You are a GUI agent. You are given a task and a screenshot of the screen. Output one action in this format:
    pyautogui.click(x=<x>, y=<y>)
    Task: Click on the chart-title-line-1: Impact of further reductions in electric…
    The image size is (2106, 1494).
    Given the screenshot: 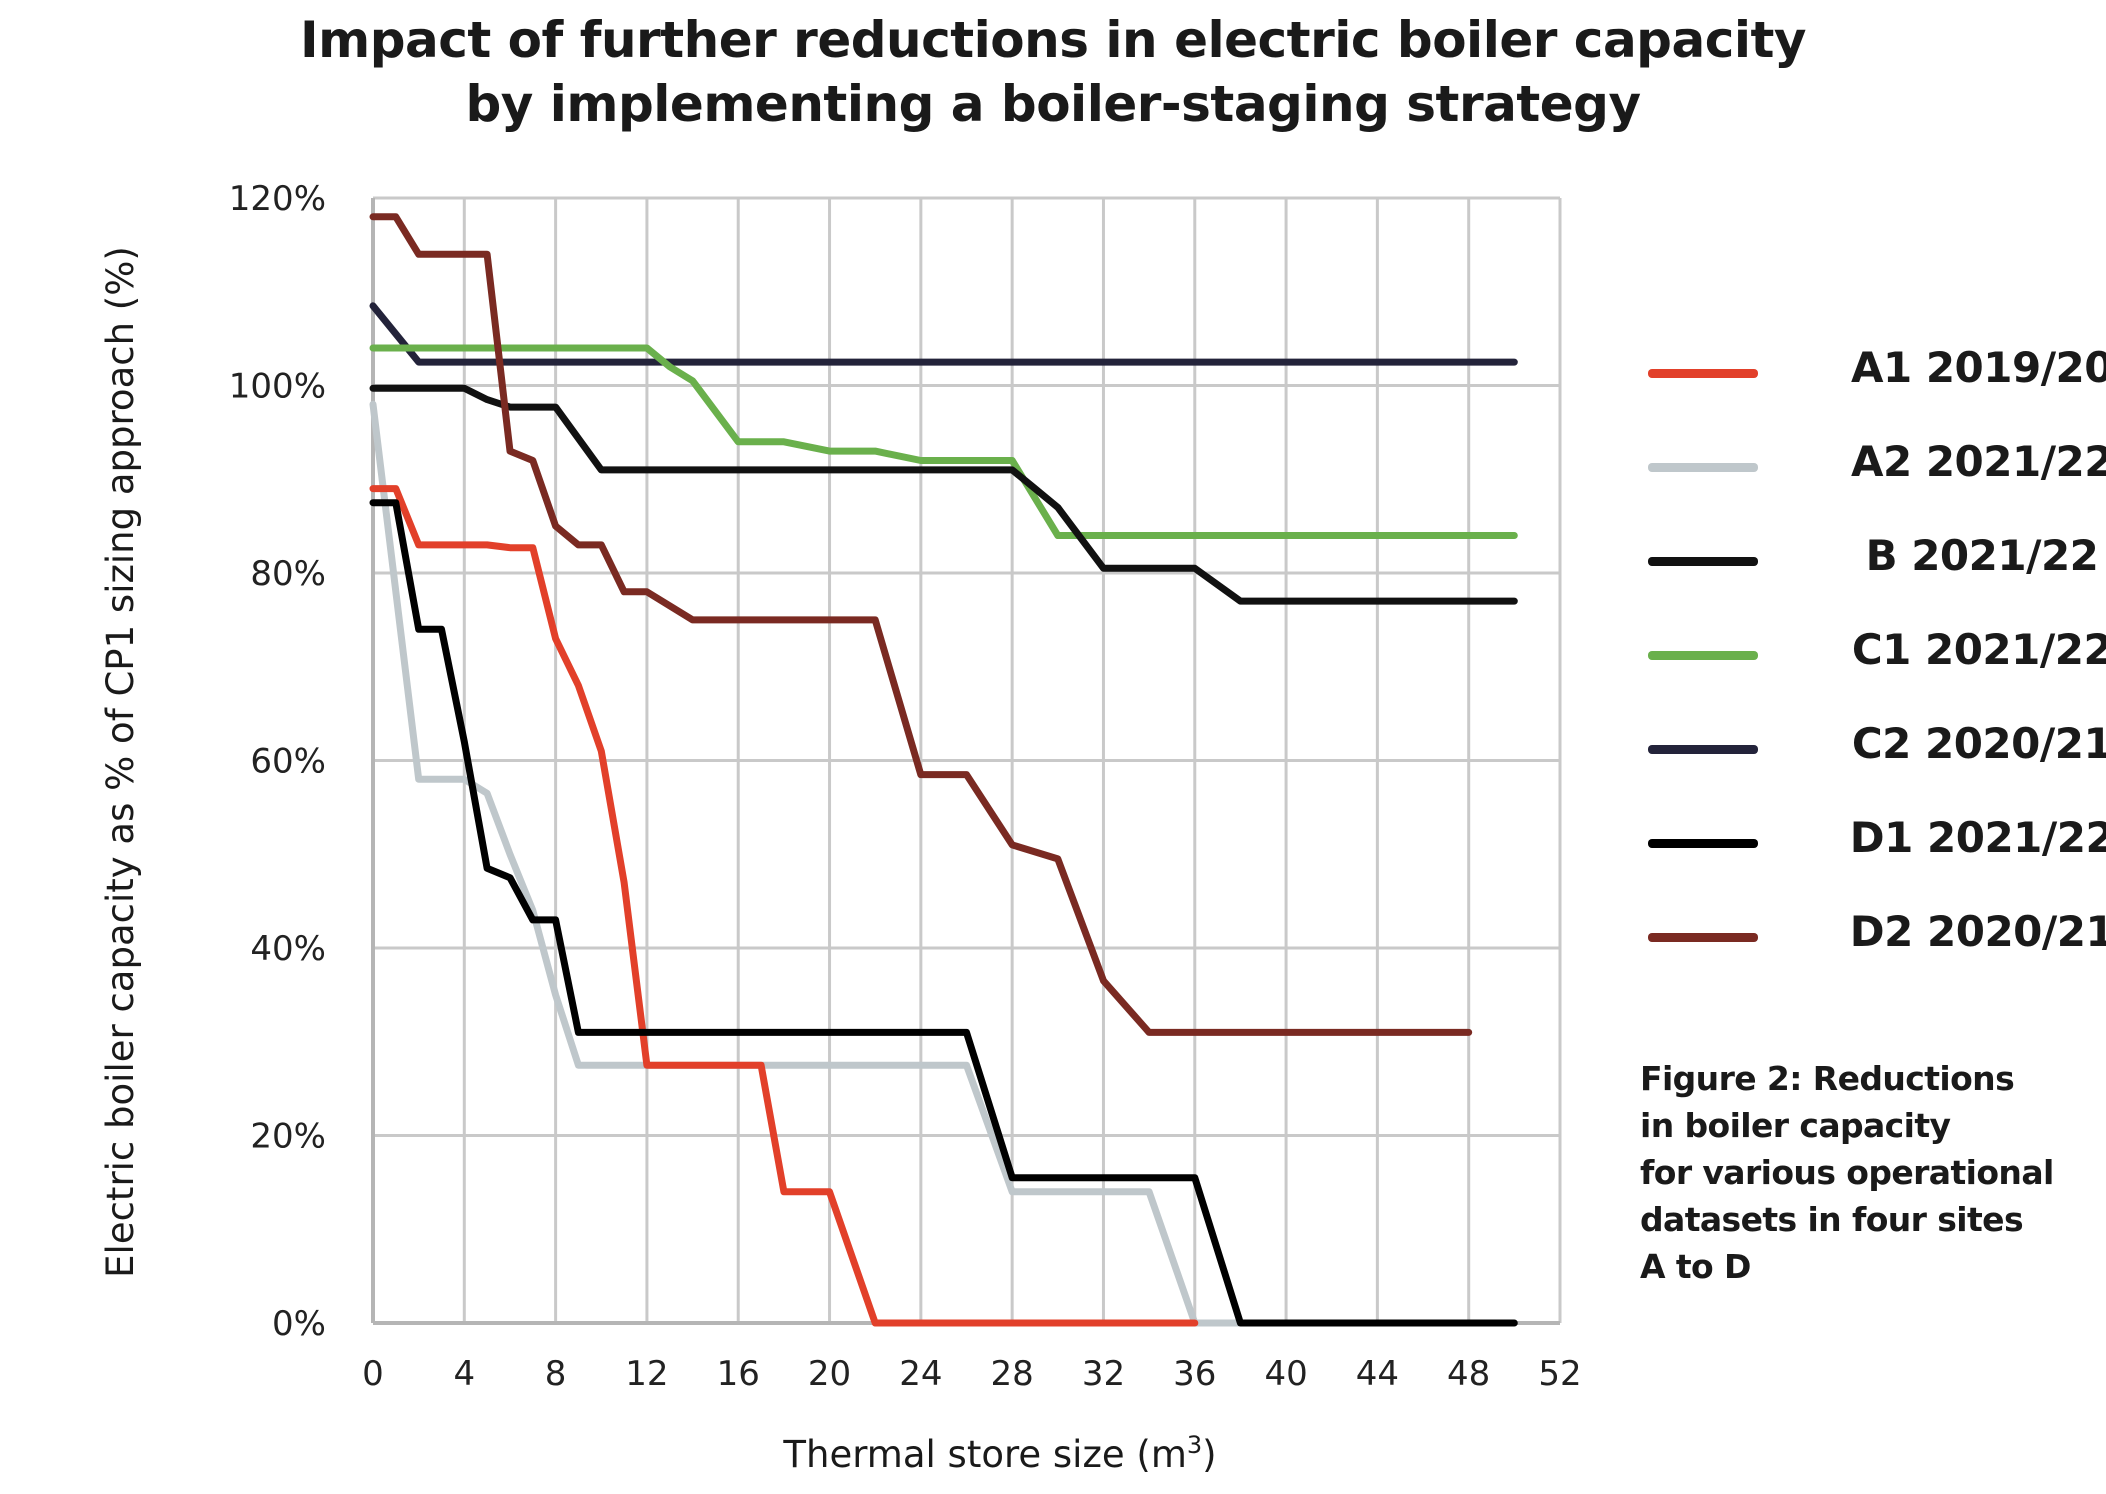 What is the action you would take?
    pyautogui.click(x=1053, y=40)
    